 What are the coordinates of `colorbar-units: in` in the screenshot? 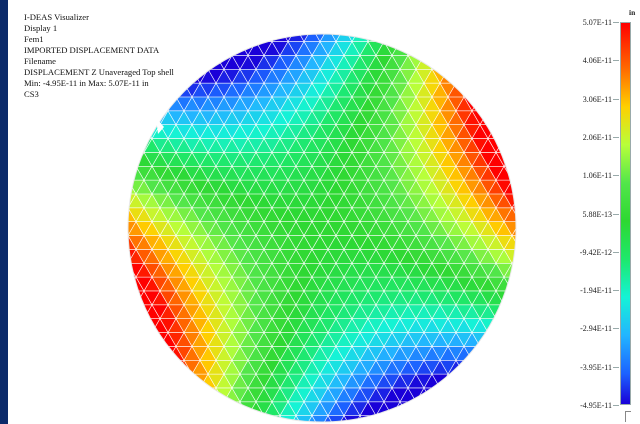 It's located at (632, 12).